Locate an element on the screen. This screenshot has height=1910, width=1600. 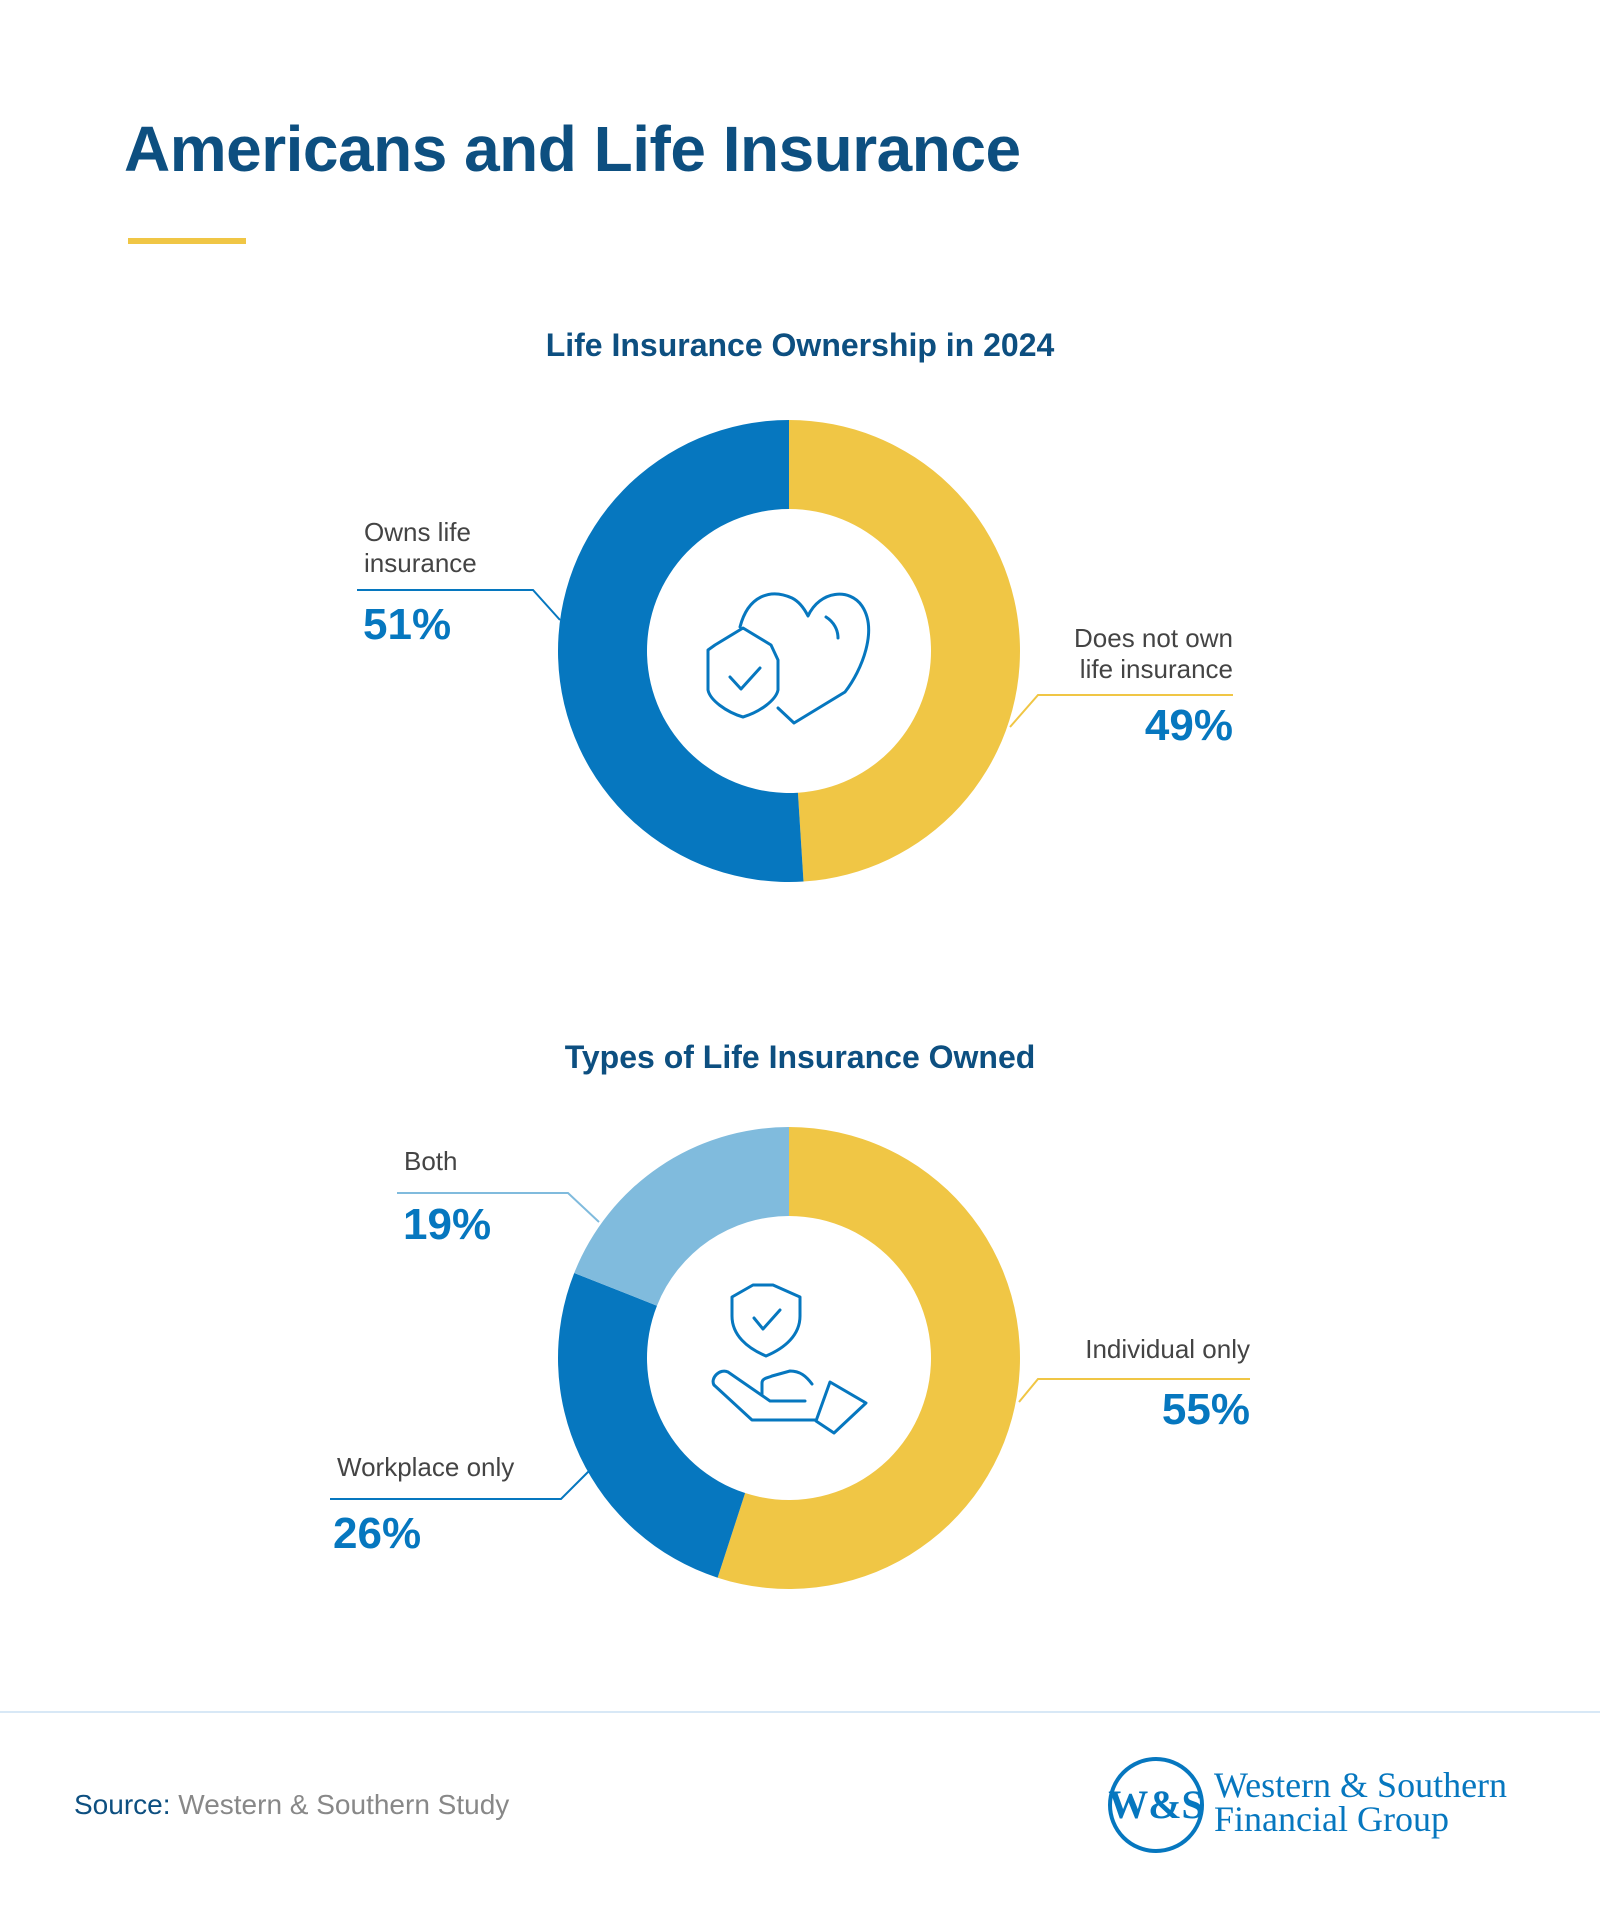
source-note: Source: Western & Southern Study is located at coordinates (291, 1805).